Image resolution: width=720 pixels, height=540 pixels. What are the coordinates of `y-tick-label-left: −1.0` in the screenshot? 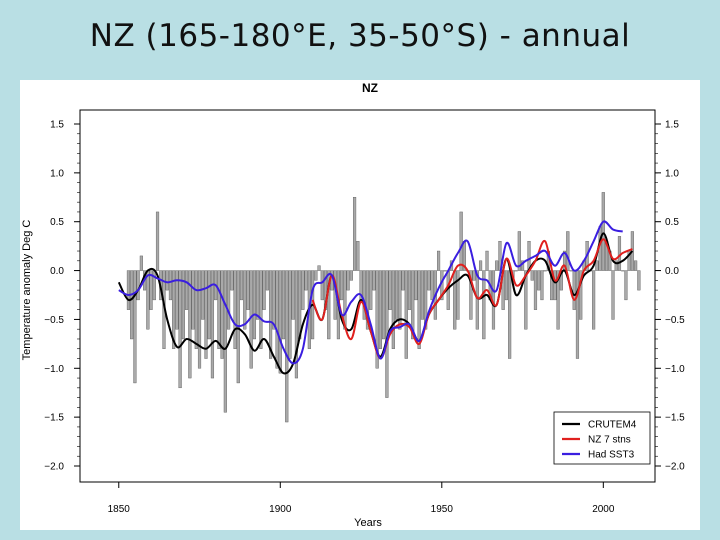 It's located at (54, 369).